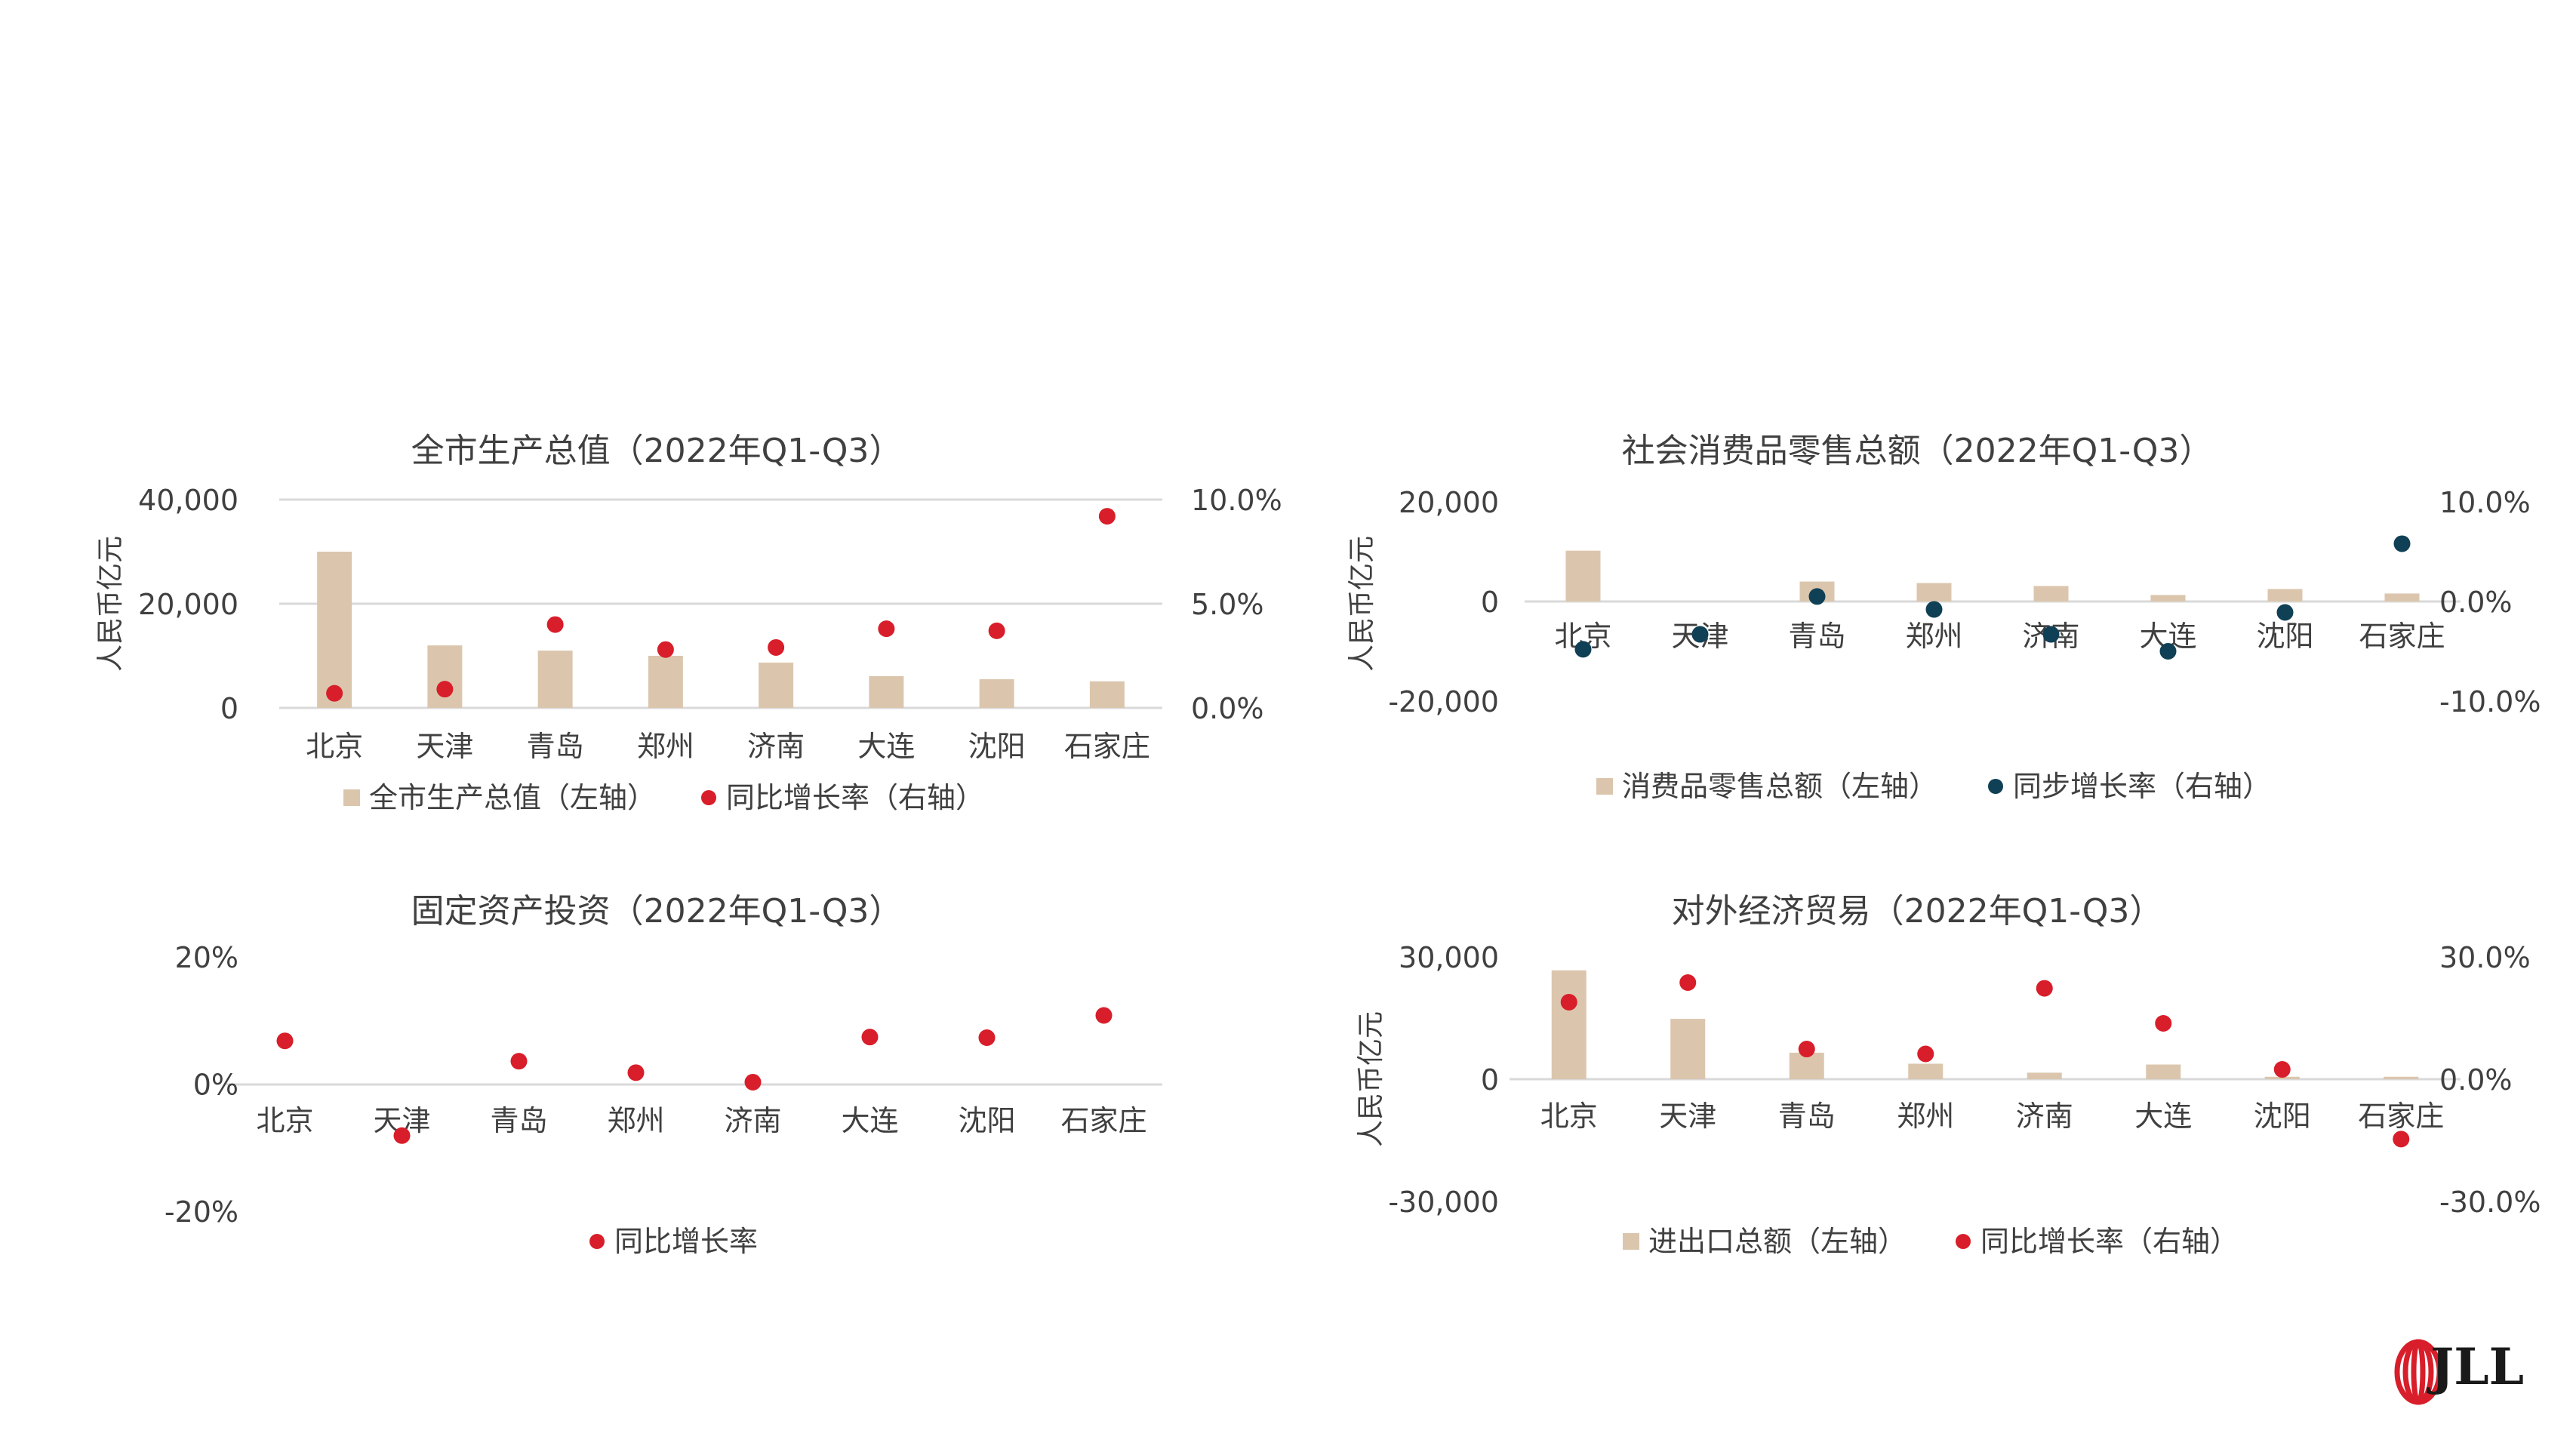 This screenshot has height=1452, width=2576. Describe the element at coordinates (753, 1082) in the screenshot. I see `point-济南` at that location.